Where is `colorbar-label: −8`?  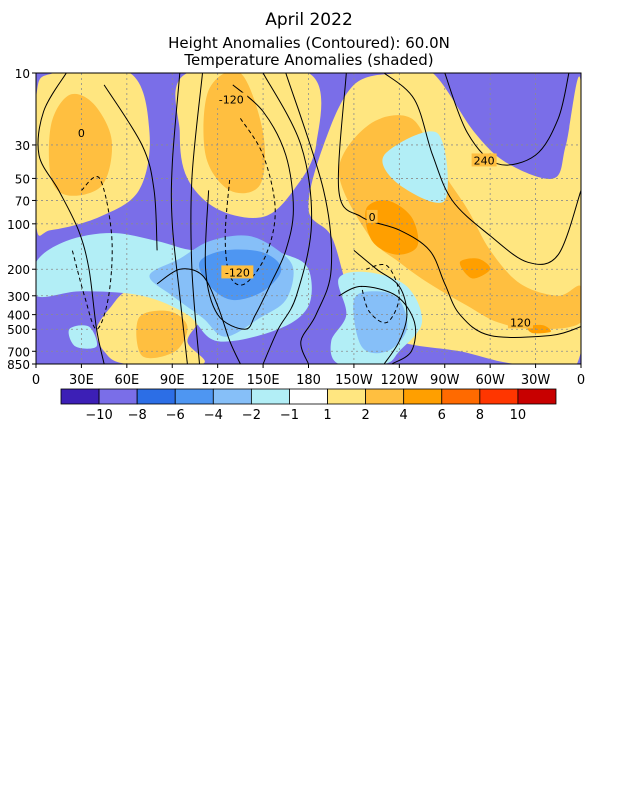
colorbar-label: −8 is located at coordinates (137, 415).